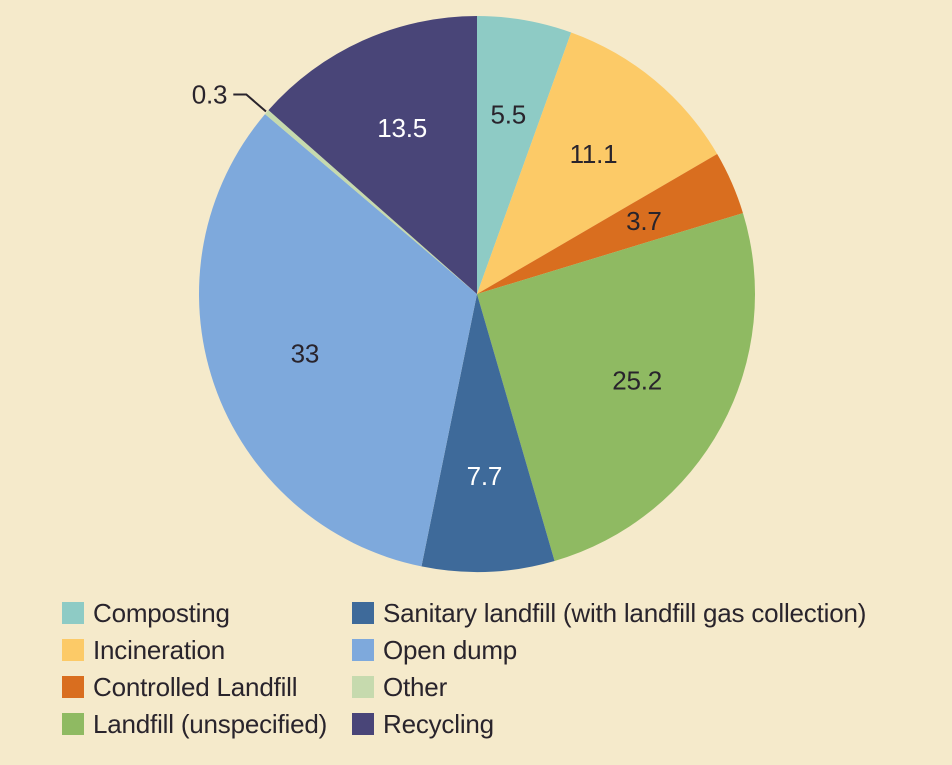 Image resolution: width=952 pixels, height=765 pixels. I want to click on legend-item-recycling: Recycling, so click(423, 724).